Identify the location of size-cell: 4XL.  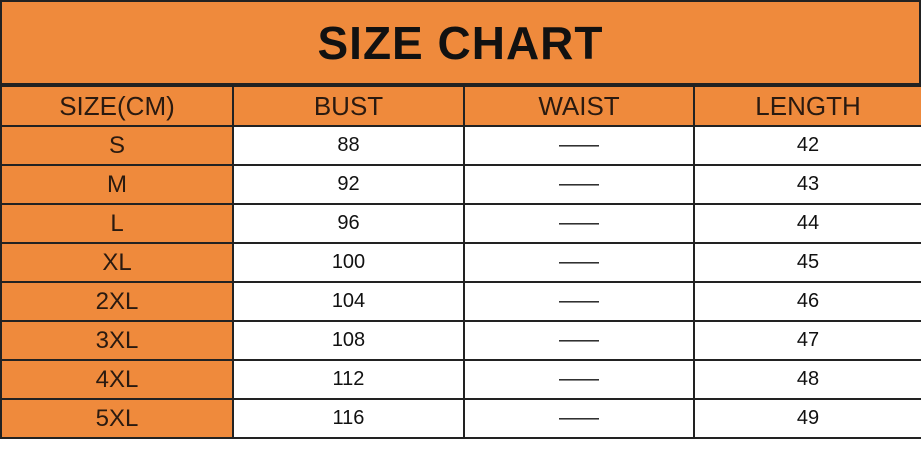
(117, 379).